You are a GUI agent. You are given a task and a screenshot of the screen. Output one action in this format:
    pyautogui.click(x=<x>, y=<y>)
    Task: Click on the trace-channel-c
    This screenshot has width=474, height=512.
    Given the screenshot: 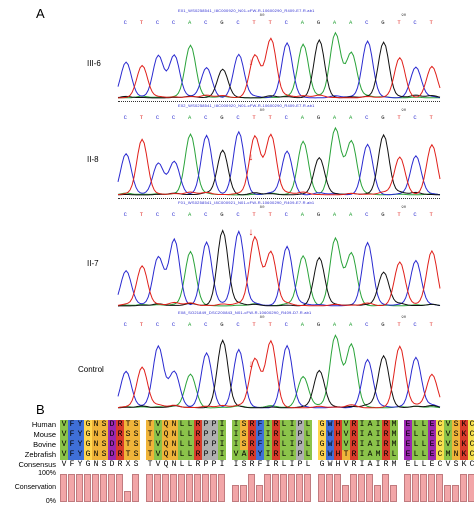 What is the action you would take?
    pyautogui.click(x=279, y=376)
    